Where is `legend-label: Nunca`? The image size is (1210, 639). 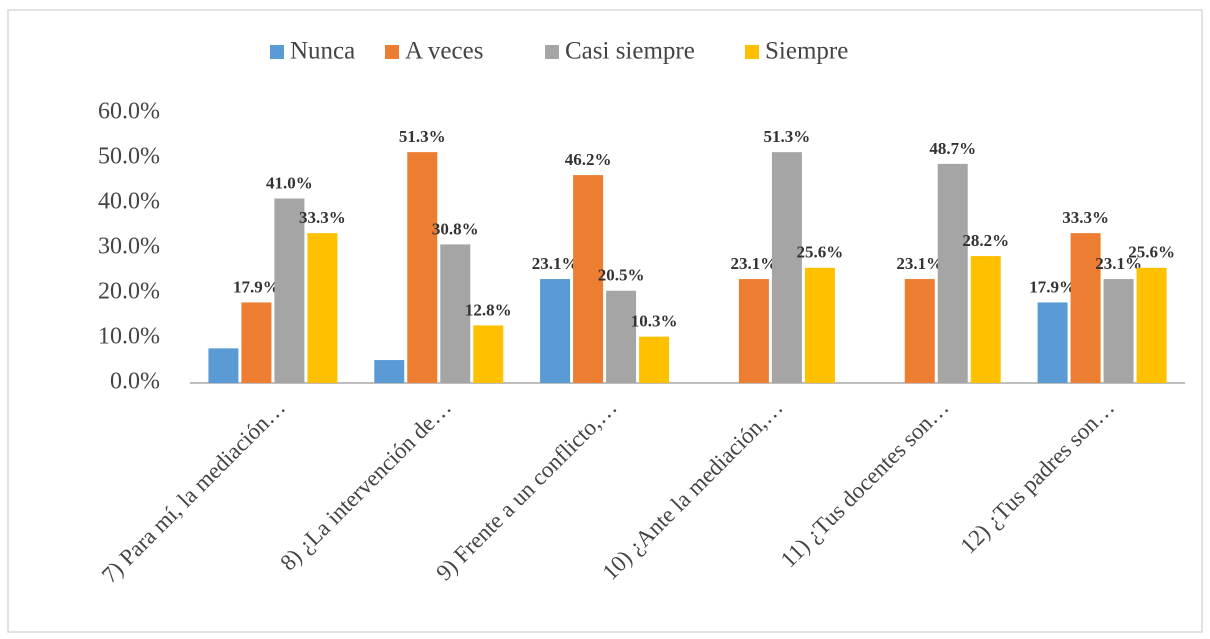
legend-label: Nunca is located at coordinates (322, 51).